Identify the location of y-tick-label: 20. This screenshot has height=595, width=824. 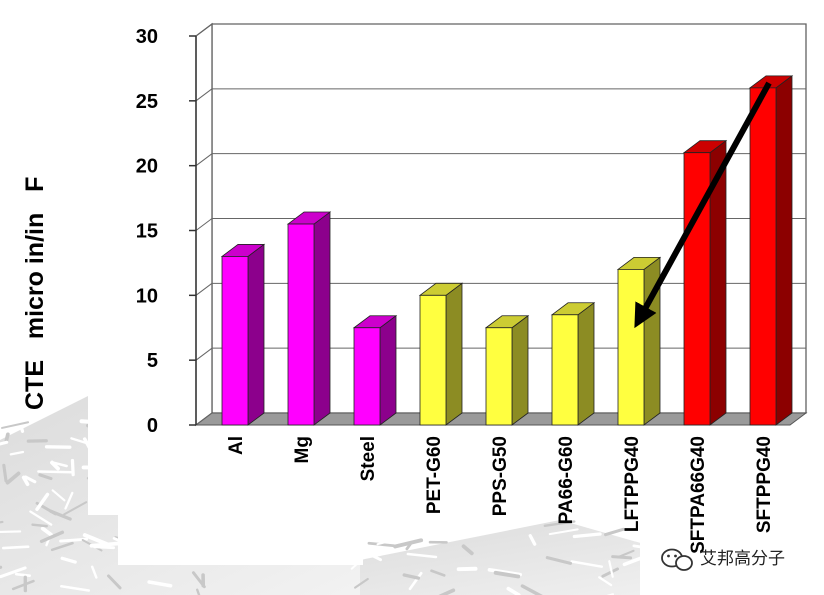
(147, 167).